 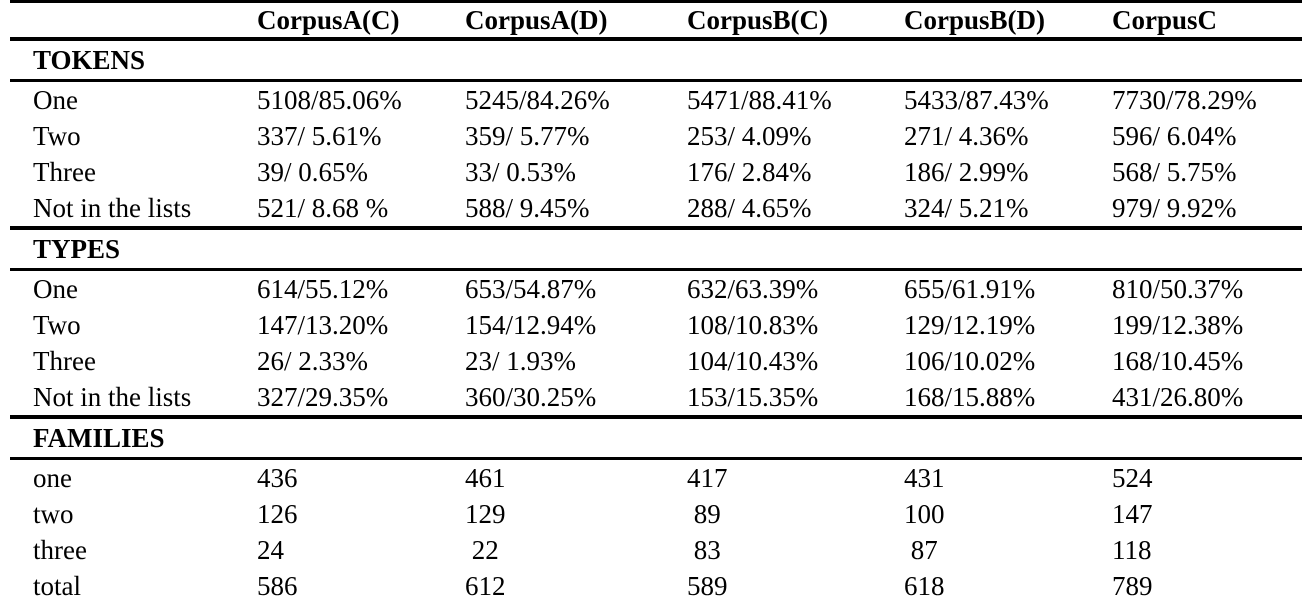 I want to click on table-row: one 436 461 417 431 524, so click(x=656, y=478).